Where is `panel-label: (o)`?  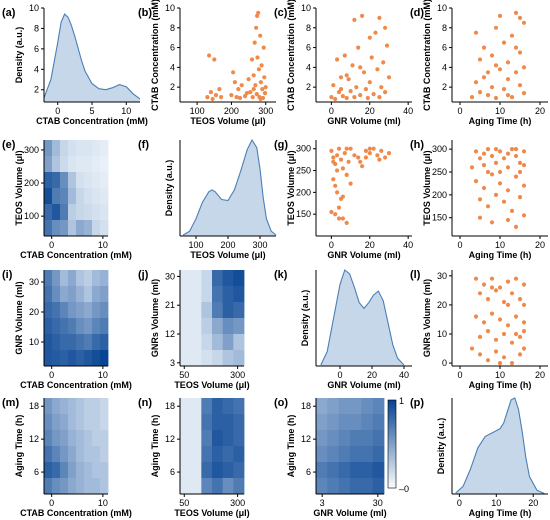
panel-label: (o) is located at coordinates (281, 403).